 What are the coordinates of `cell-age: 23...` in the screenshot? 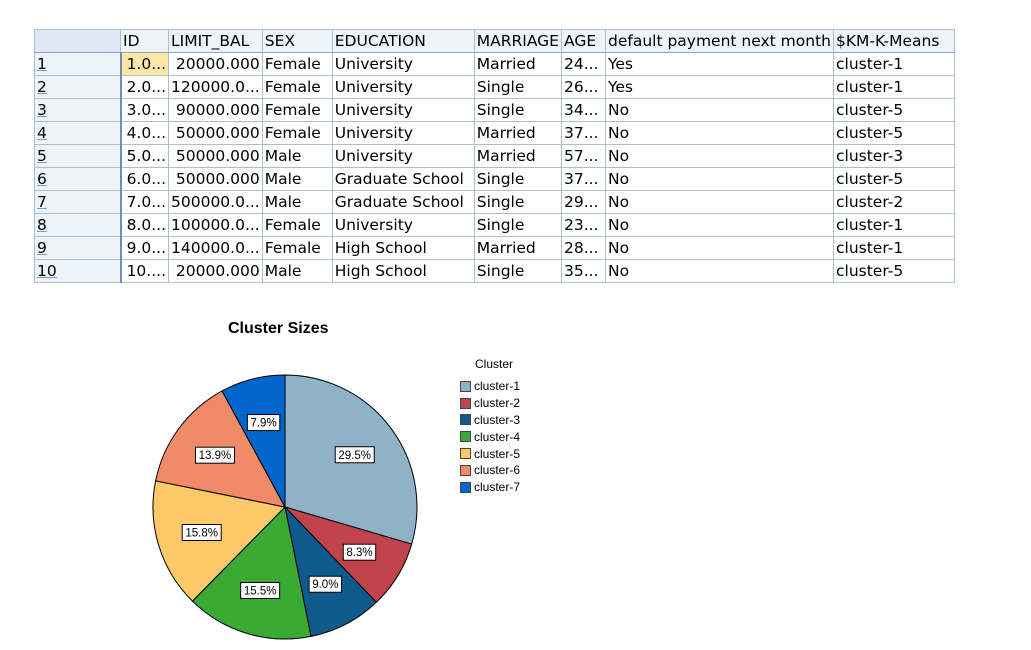 It's located at (583, 225).